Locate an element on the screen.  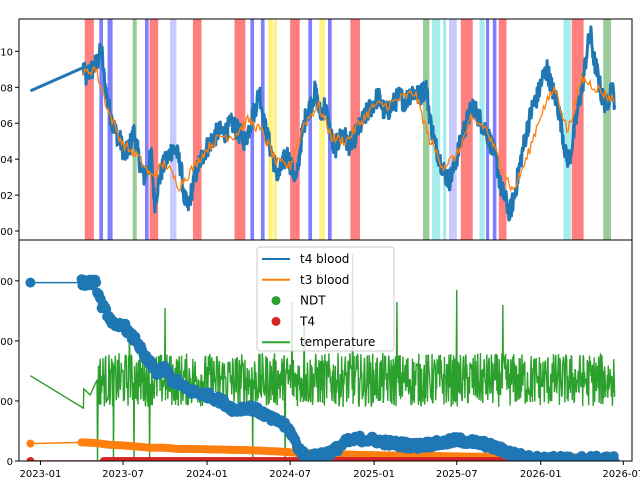
y-axis-top: 00 02 04 06 08 10 is located at coordinates (9, 142).